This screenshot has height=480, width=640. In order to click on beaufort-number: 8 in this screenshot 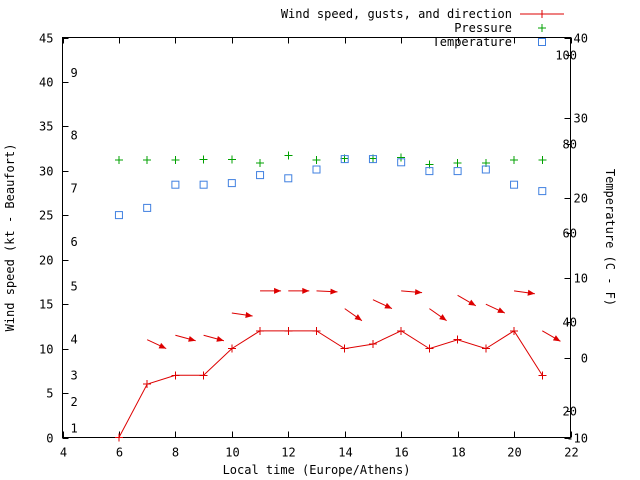, I will do `click(74, 135)`.